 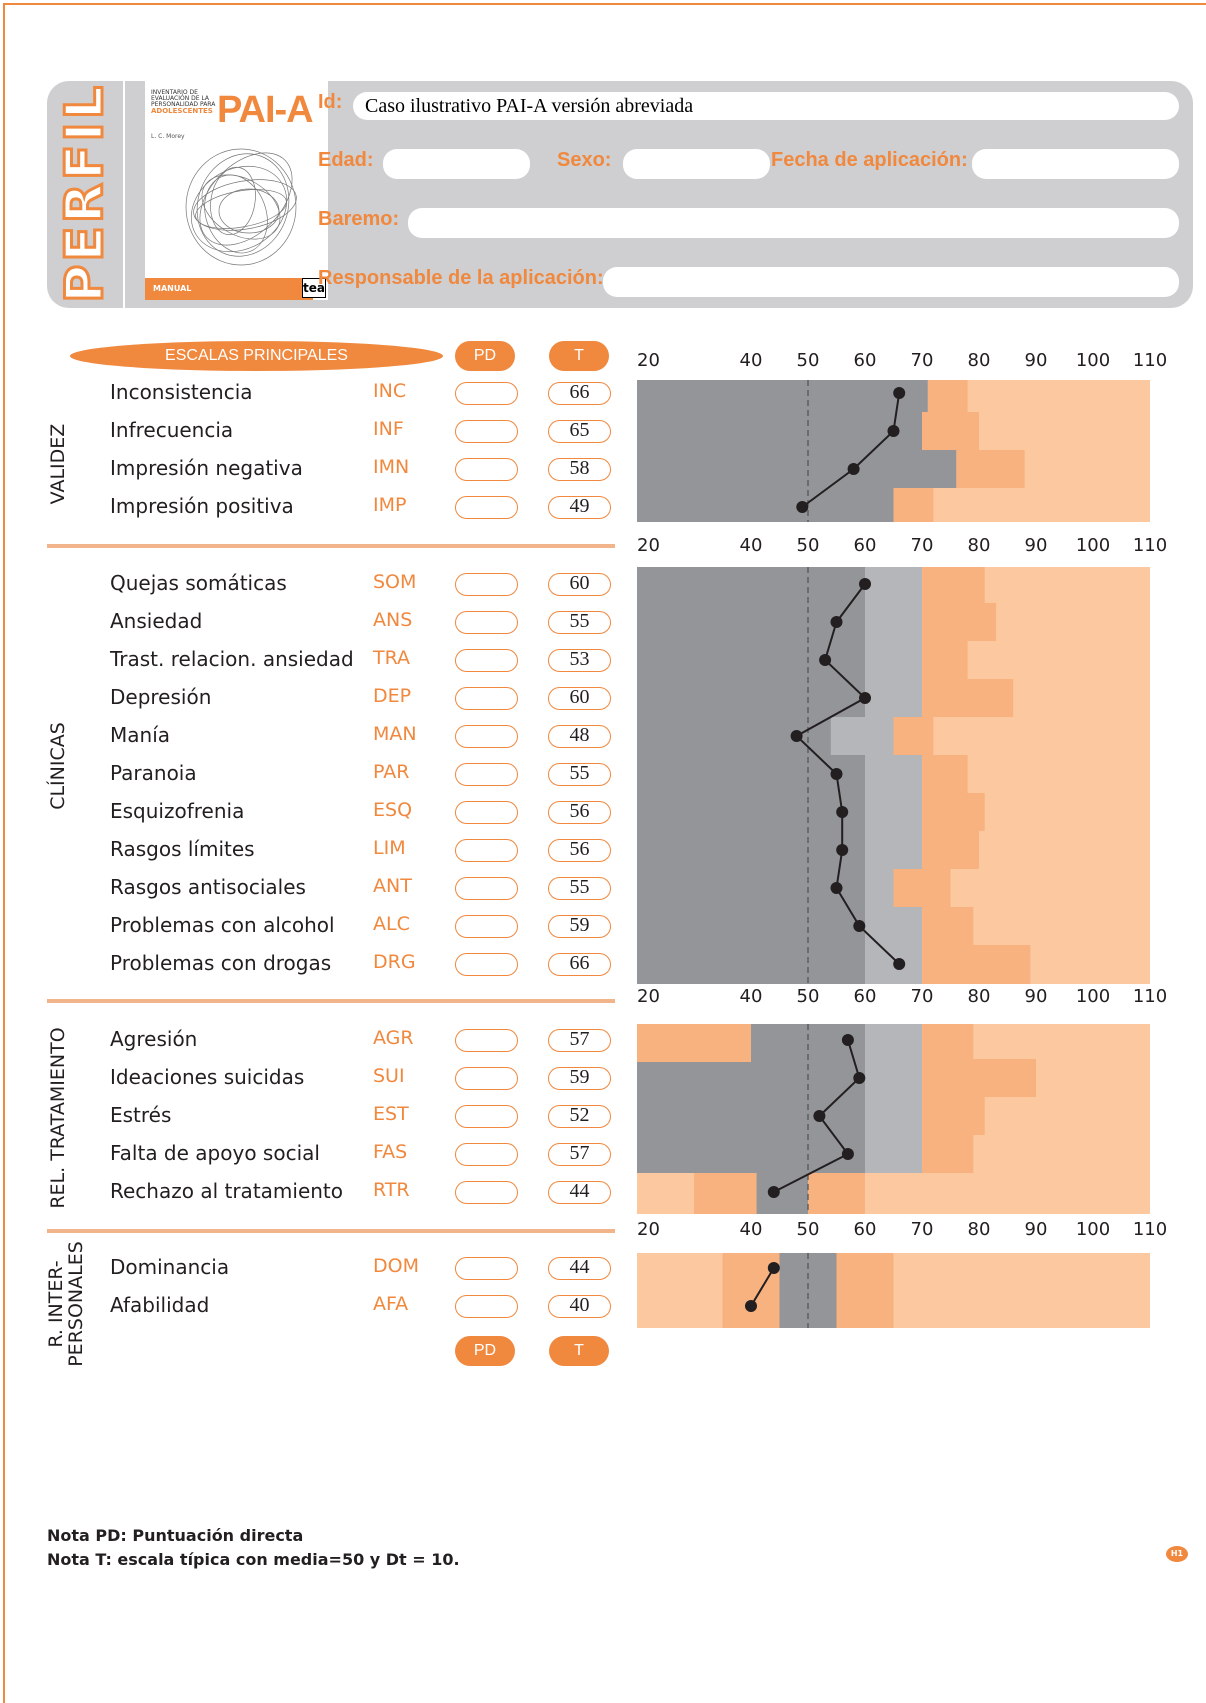 I want to click on responsable-field, so click(x=891, y=282).